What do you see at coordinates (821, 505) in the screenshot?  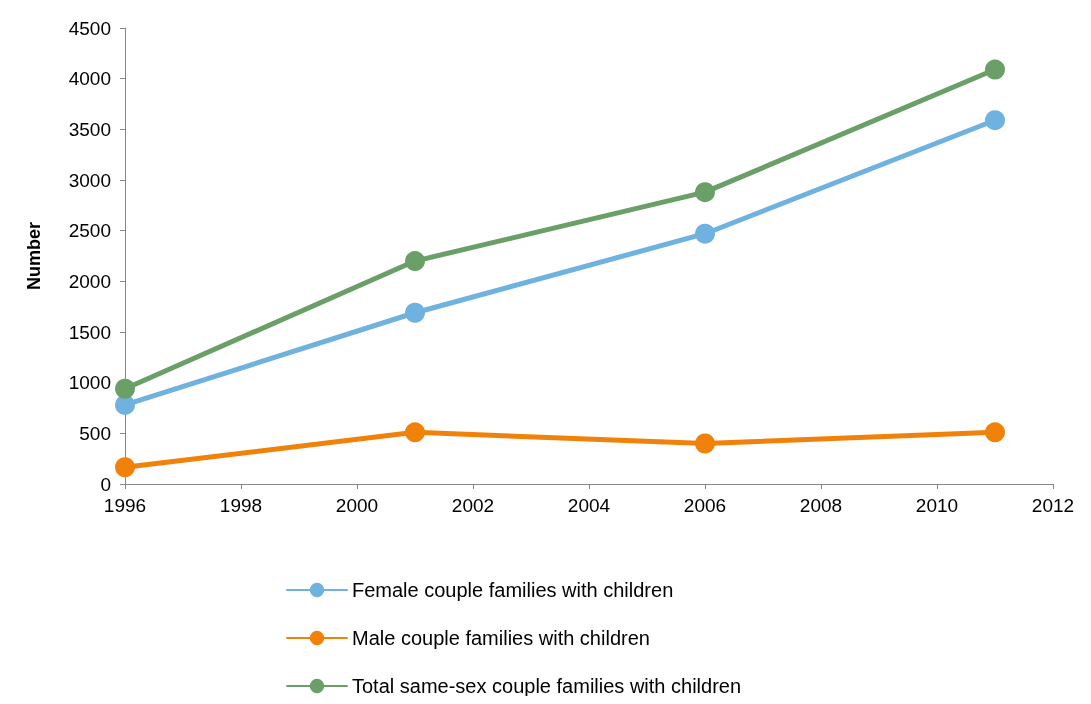 I see `x-tick-label: 2008` at bounding box center [821, 505].